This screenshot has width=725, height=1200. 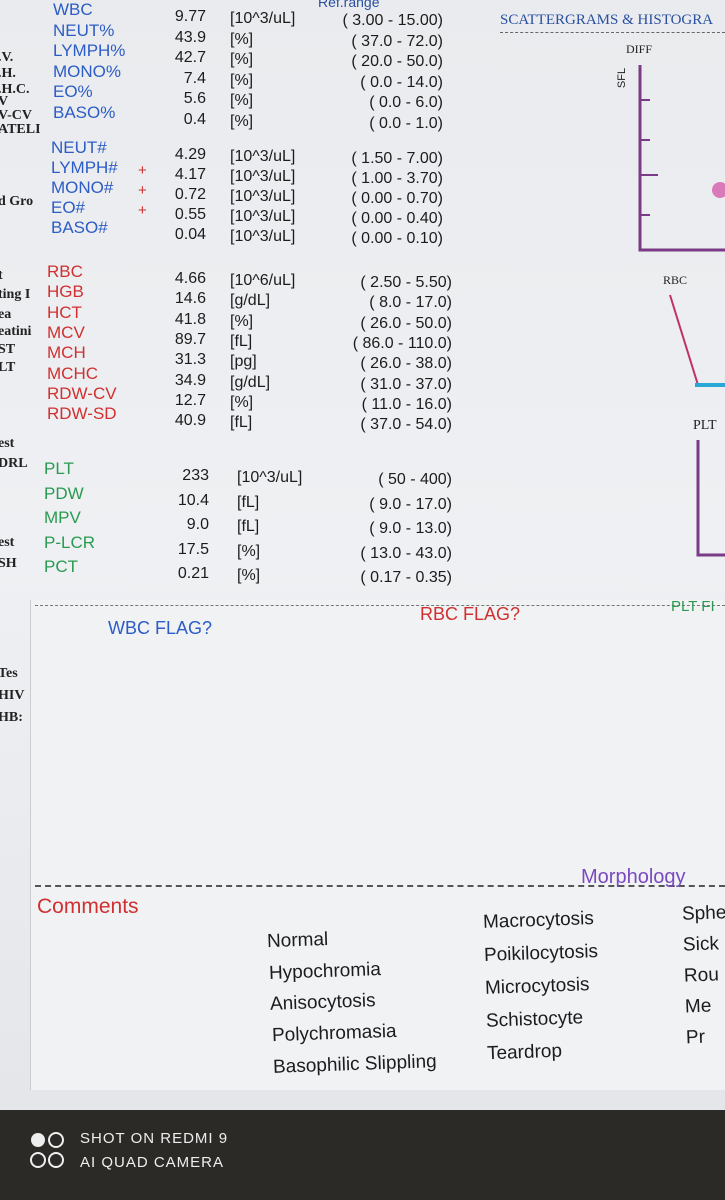 I want to click on ref-range: ( 2.50 - 5.50), so click(x=406, y=282).